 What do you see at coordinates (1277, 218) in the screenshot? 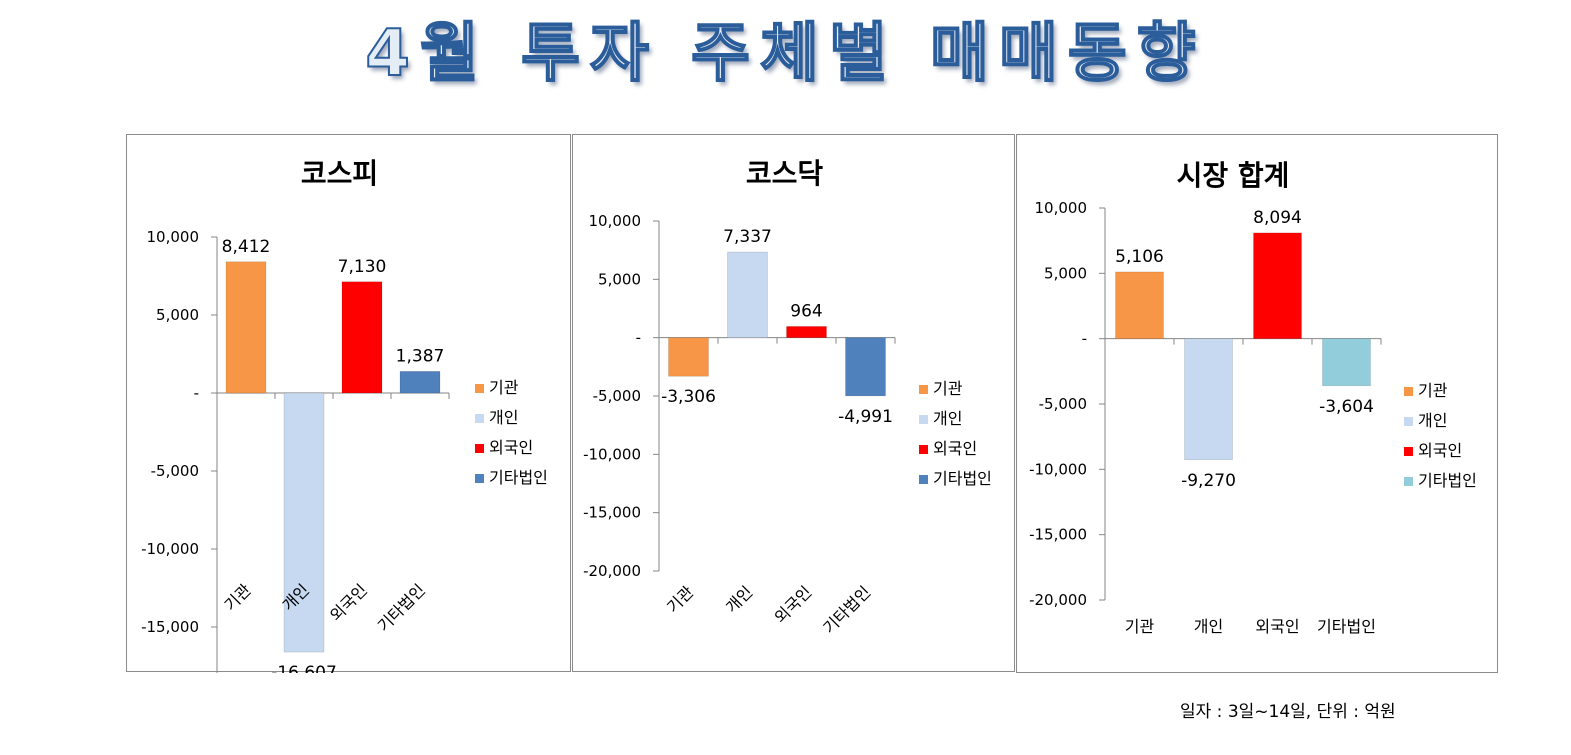
I see `data-label: 8,094` at bounding box center [1277, 218].